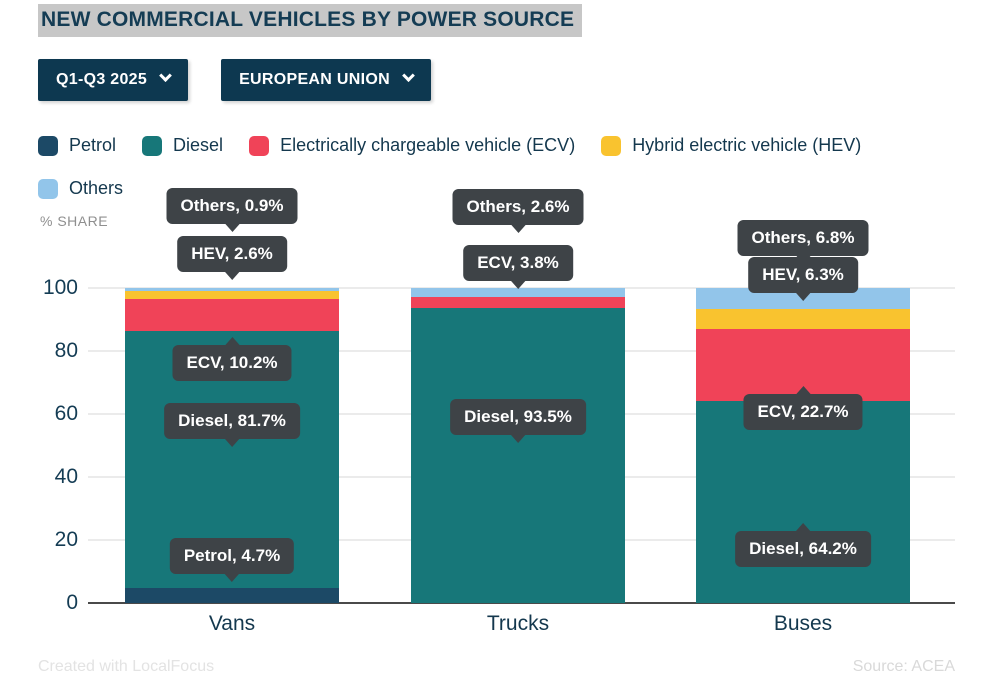 This screenshot has height=690, width=992. What do you see at coordinates (232, 314) in the screenshot?
I see `bar-segment-ecv-vans` at bounding box center [232, 314].